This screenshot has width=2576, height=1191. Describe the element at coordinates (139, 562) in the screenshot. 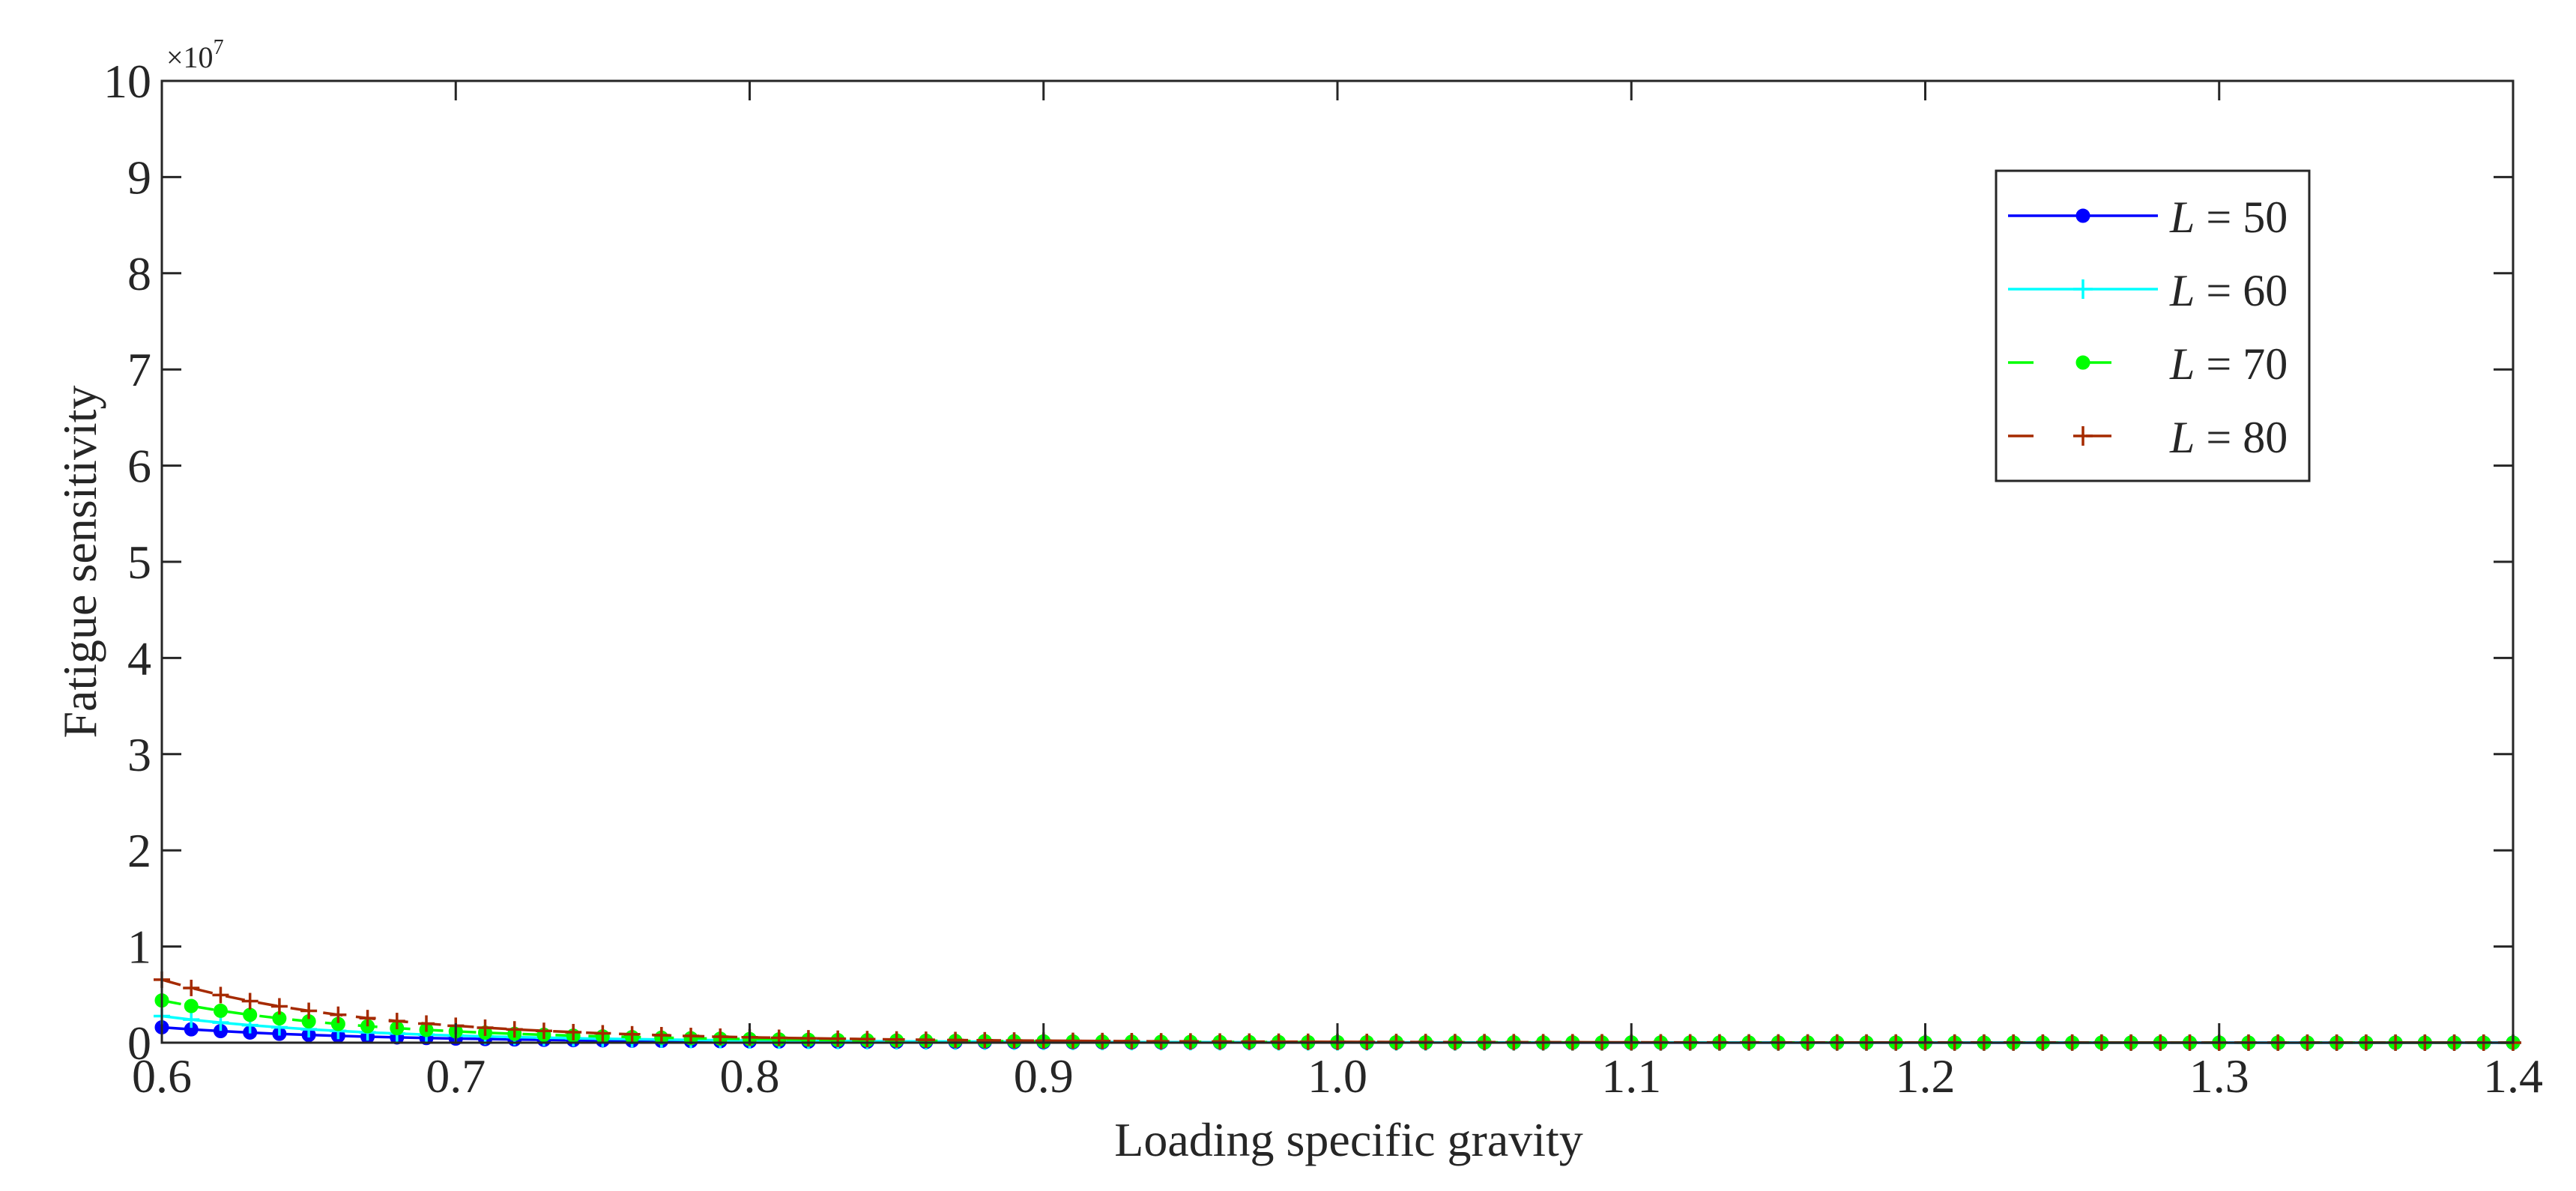

I see `y-tick-label: 5` at that location.